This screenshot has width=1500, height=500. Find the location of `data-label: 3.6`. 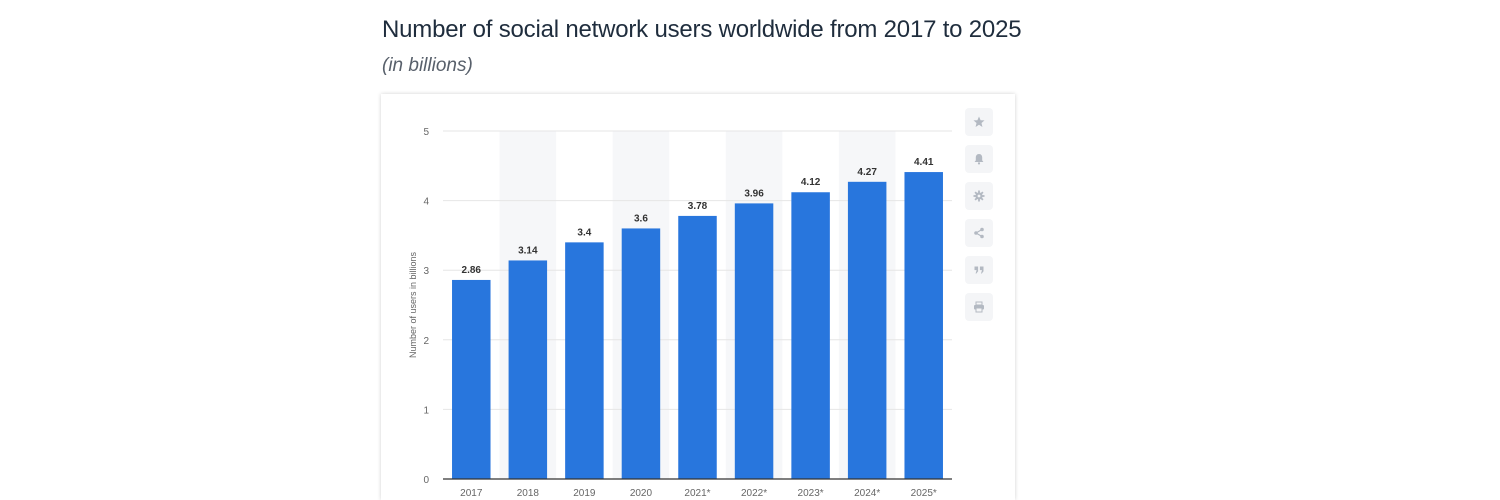

data-label: 3.6 is located at coordinates (641, 218).